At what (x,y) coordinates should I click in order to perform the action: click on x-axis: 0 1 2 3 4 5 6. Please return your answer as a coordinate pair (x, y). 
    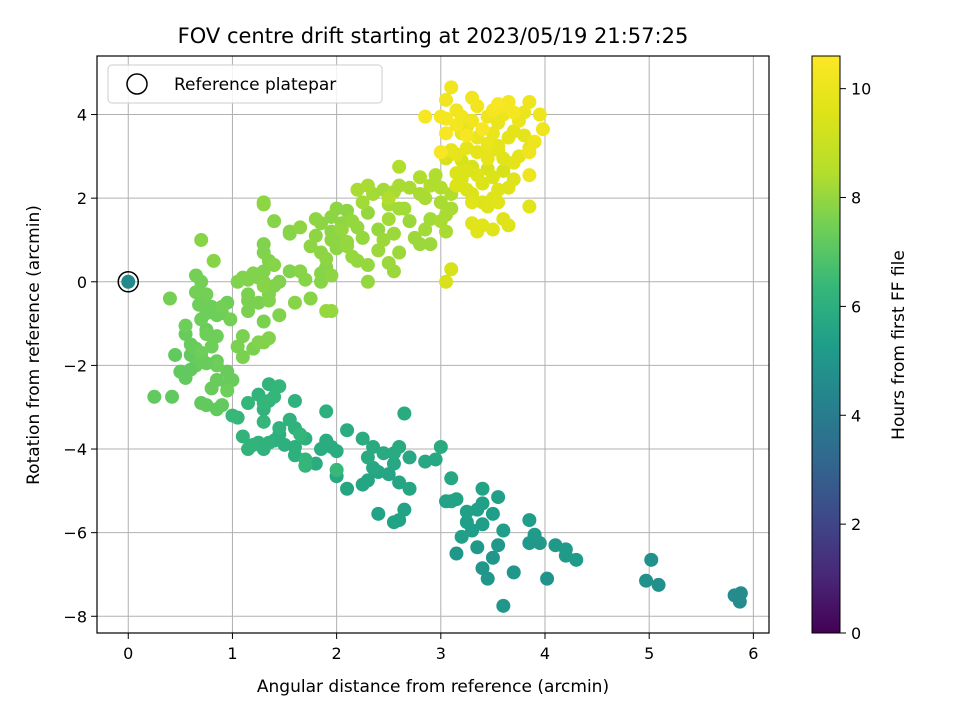
    Looking at the image, I should click on (440, 648).